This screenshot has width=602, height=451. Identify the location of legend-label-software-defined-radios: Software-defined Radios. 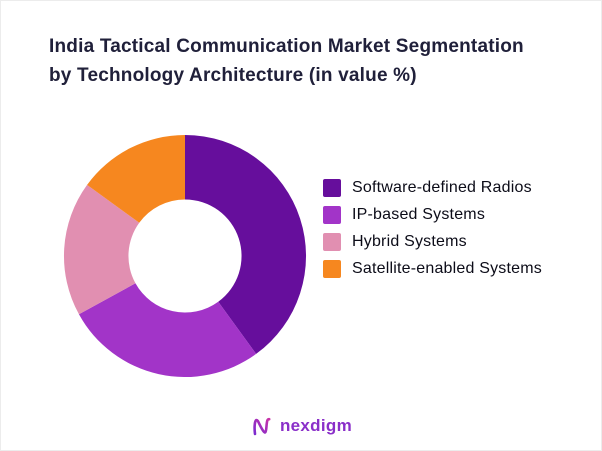
(442, 187).